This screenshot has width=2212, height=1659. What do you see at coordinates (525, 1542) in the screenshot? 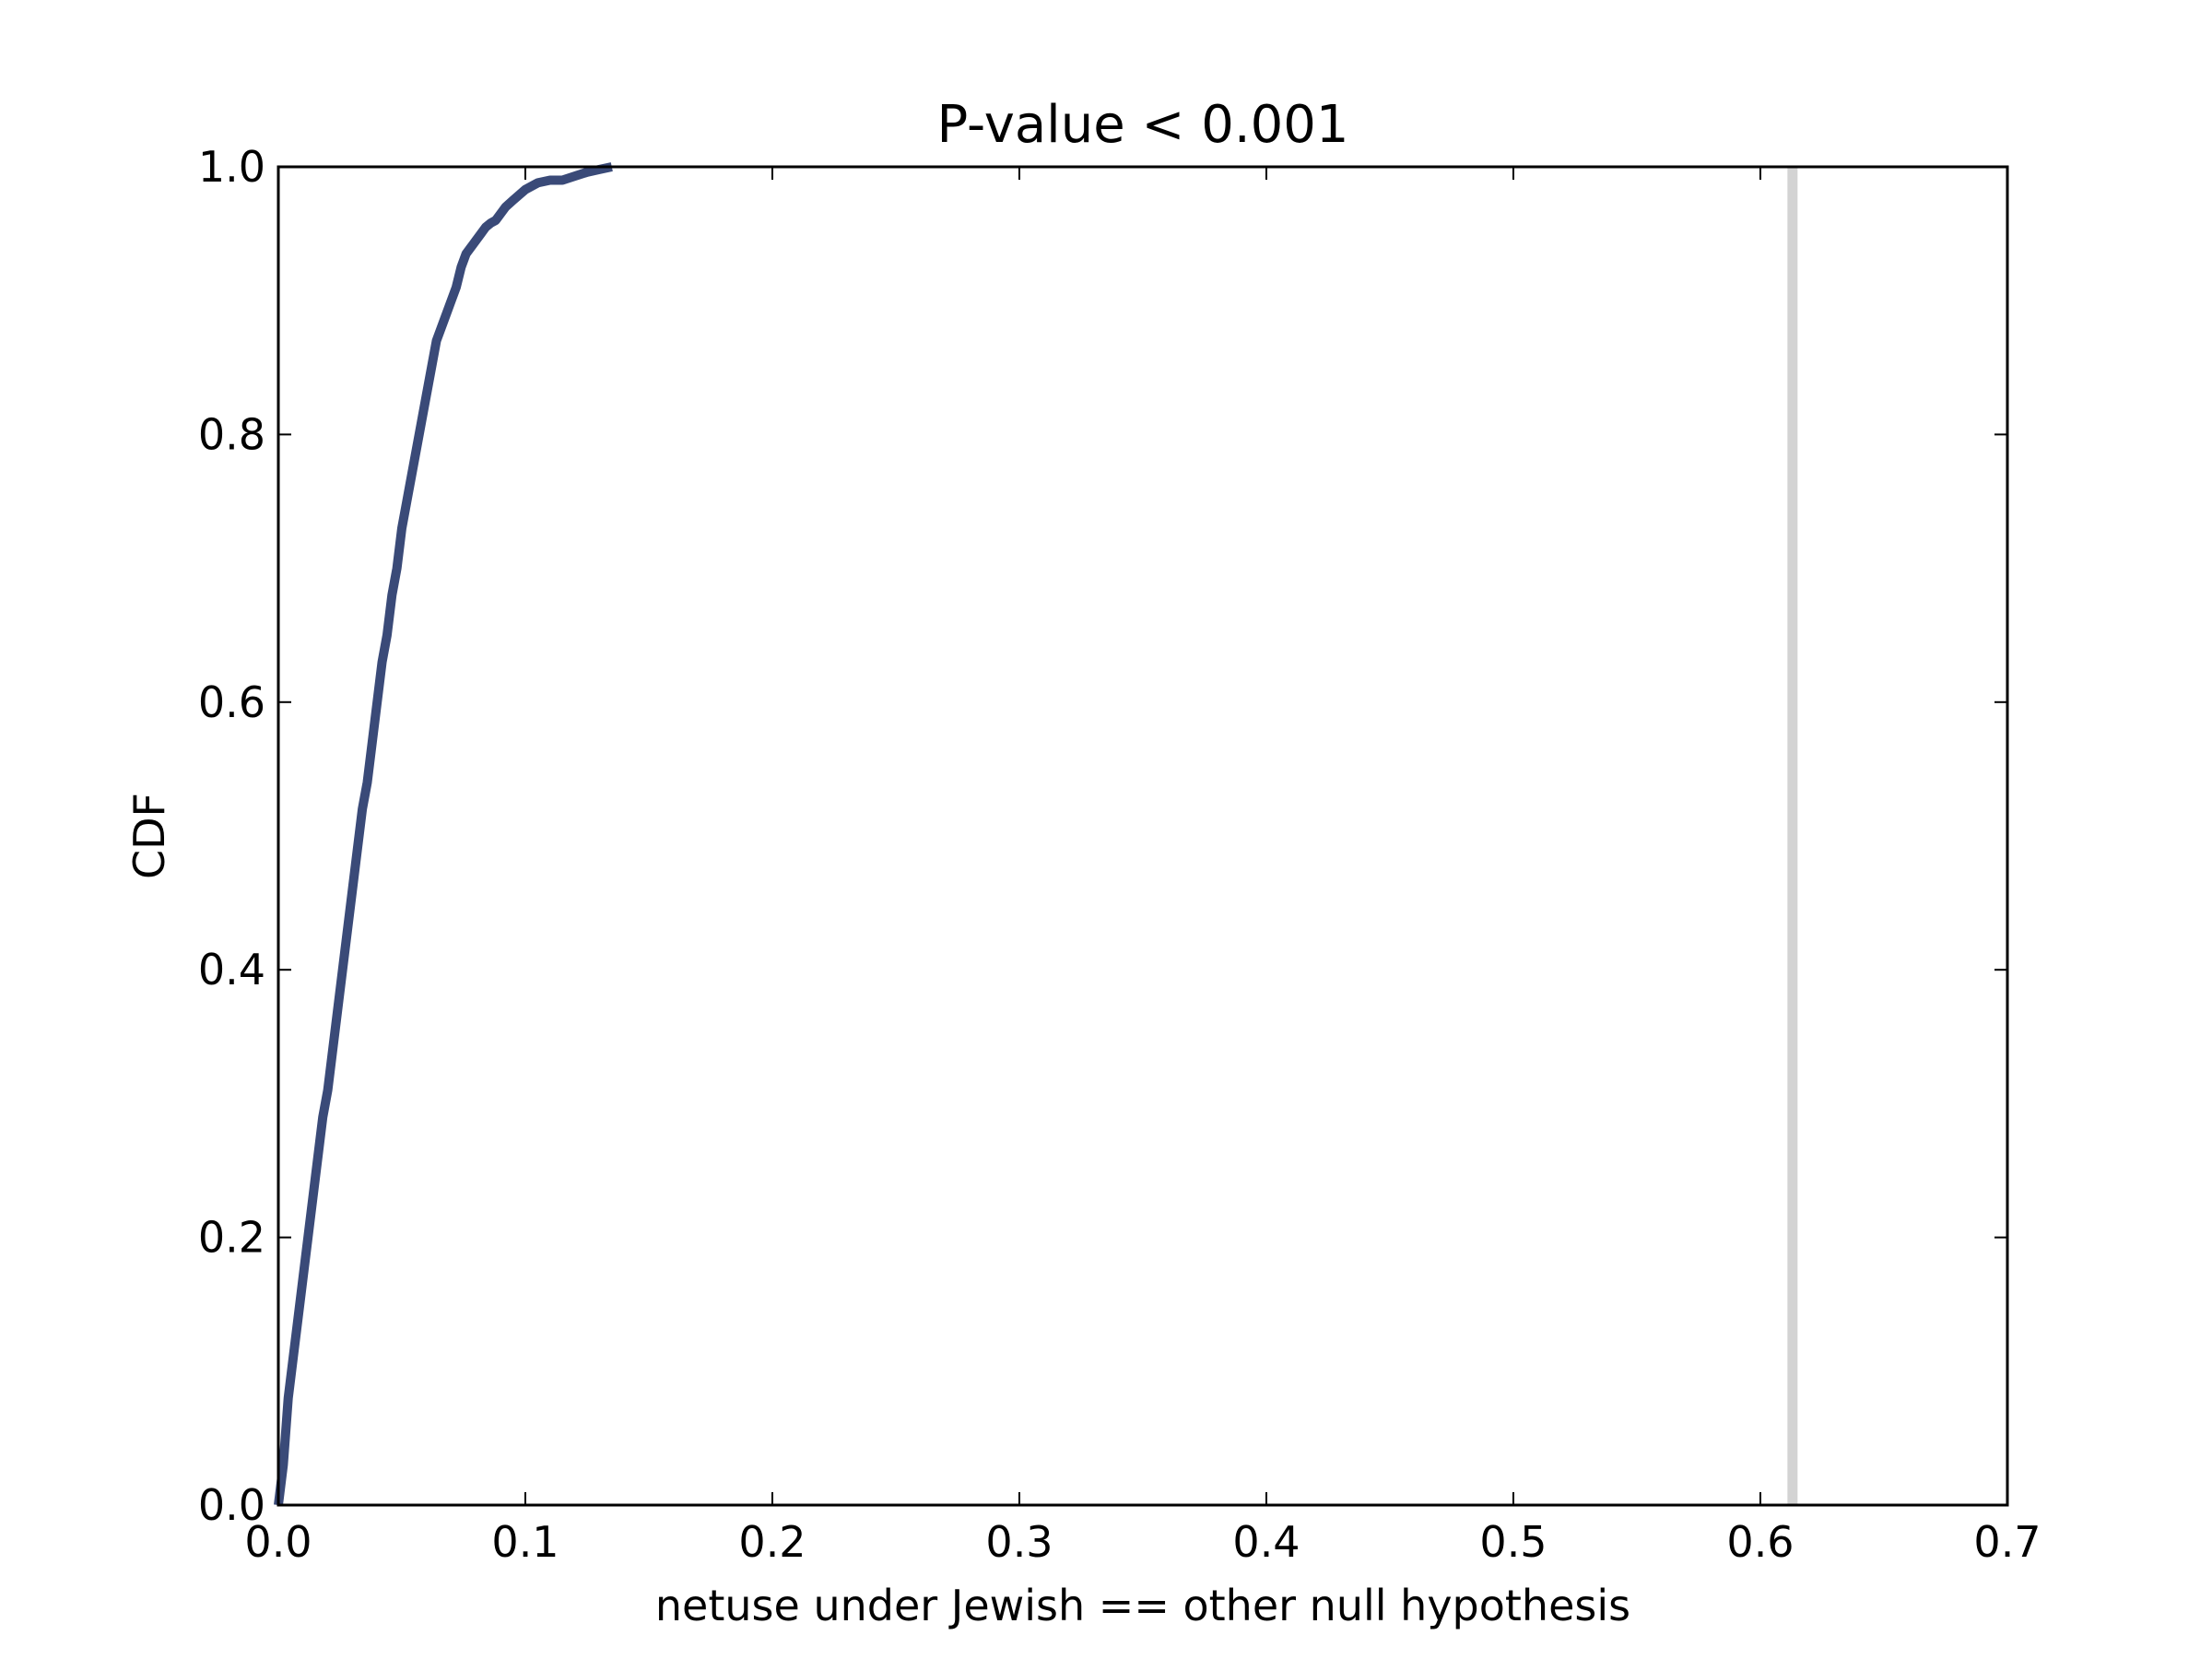
I see `x-tick-label: 0.1` at bounding box center [525, 1542].